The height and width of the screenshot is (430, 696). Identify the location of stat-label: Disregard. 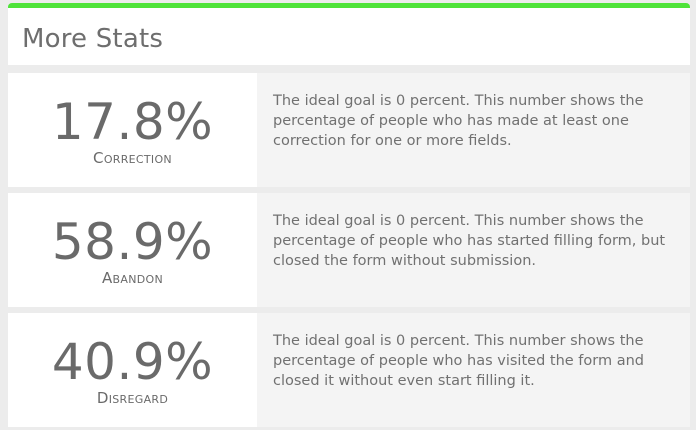
(132, 398).